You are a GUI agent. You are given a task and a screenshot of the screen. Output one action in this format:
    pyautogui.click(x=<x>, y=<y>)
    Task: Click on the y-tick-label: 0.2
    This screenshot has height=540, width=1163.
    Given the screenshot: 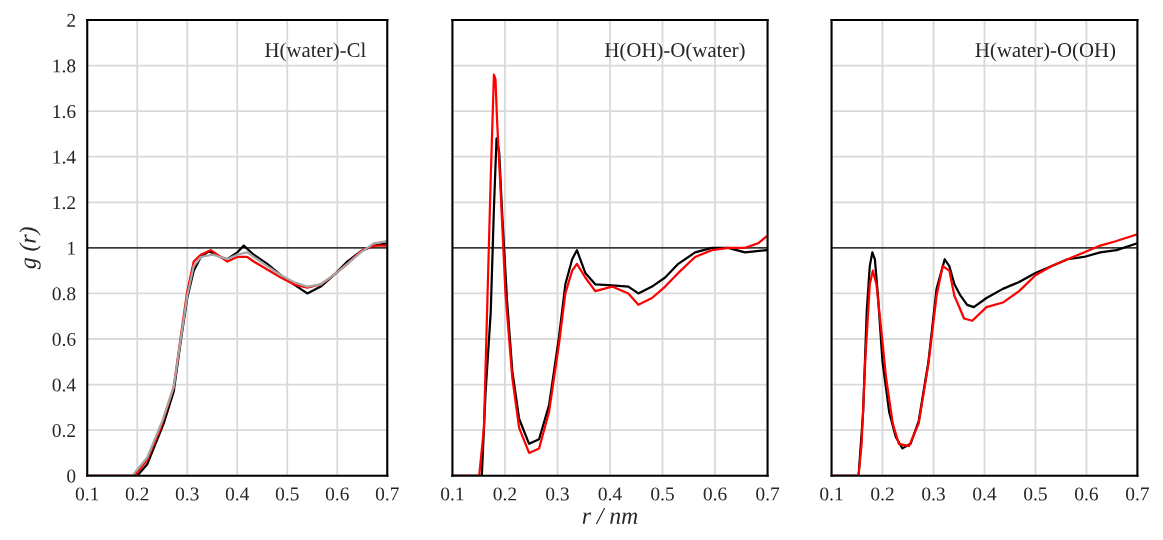 What is the action you would take?
    pyautogui.click(x=64, y=430)
    